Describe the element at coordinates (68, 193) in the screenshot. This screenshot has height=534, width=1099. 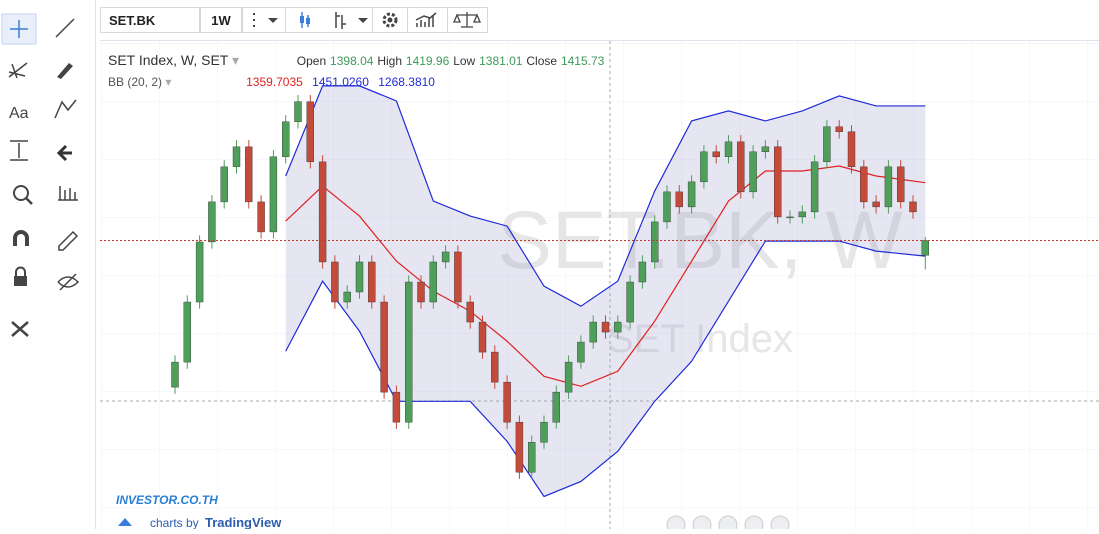
I see `ruler-tool` at that location.